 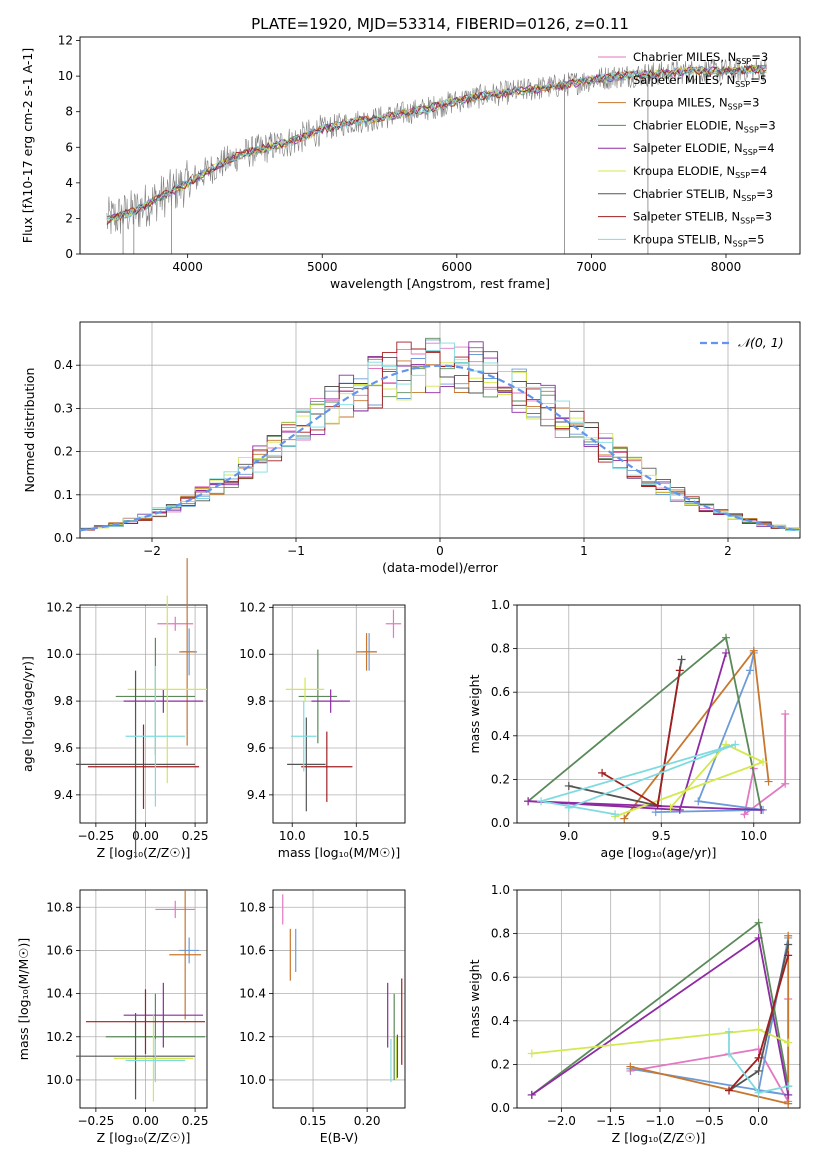 I want to click on y-tick-label: 10.2, so click(x=59, y=607).